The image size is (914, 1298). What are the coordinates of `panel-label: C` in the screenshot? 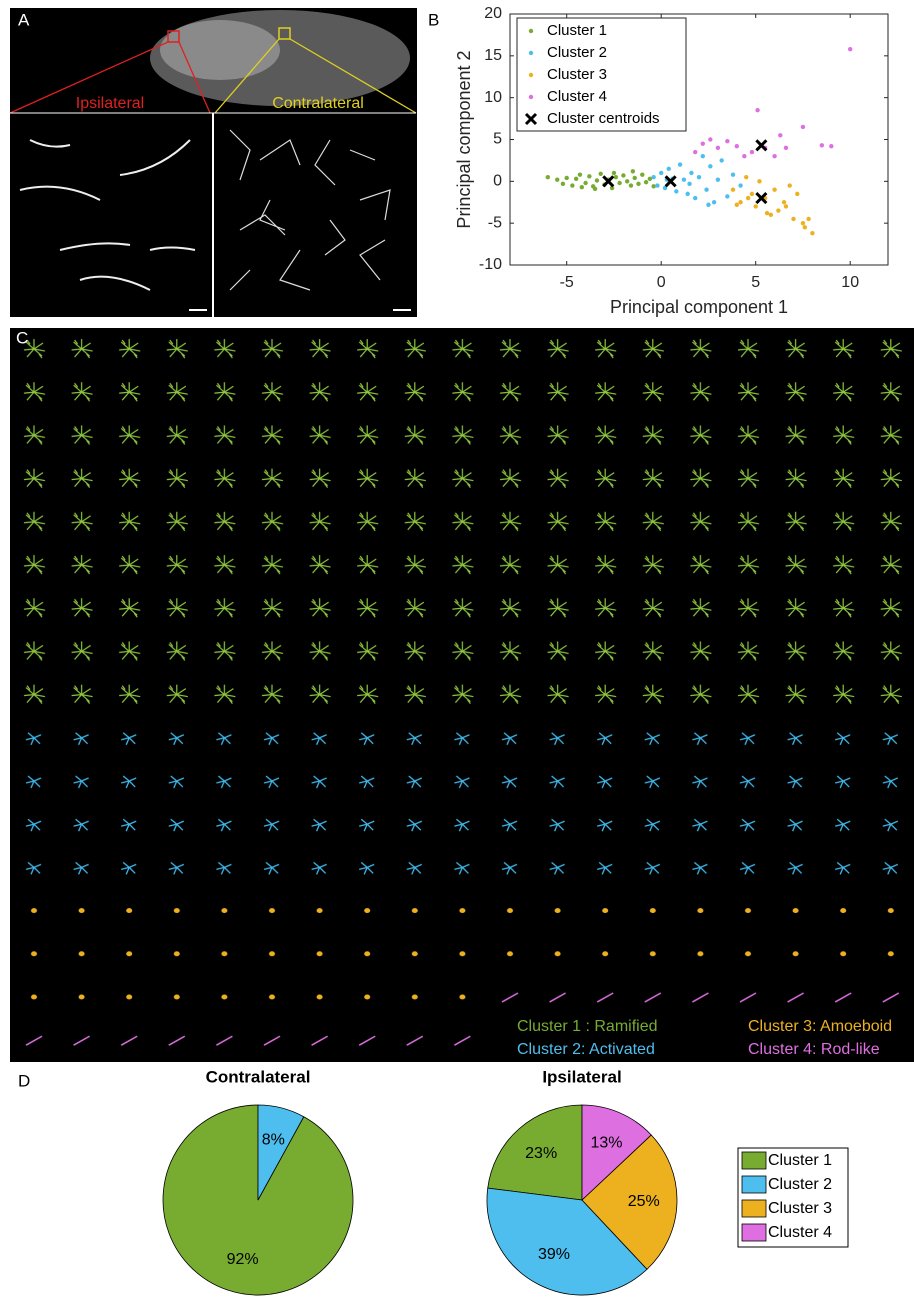 It's located at (22, 337).